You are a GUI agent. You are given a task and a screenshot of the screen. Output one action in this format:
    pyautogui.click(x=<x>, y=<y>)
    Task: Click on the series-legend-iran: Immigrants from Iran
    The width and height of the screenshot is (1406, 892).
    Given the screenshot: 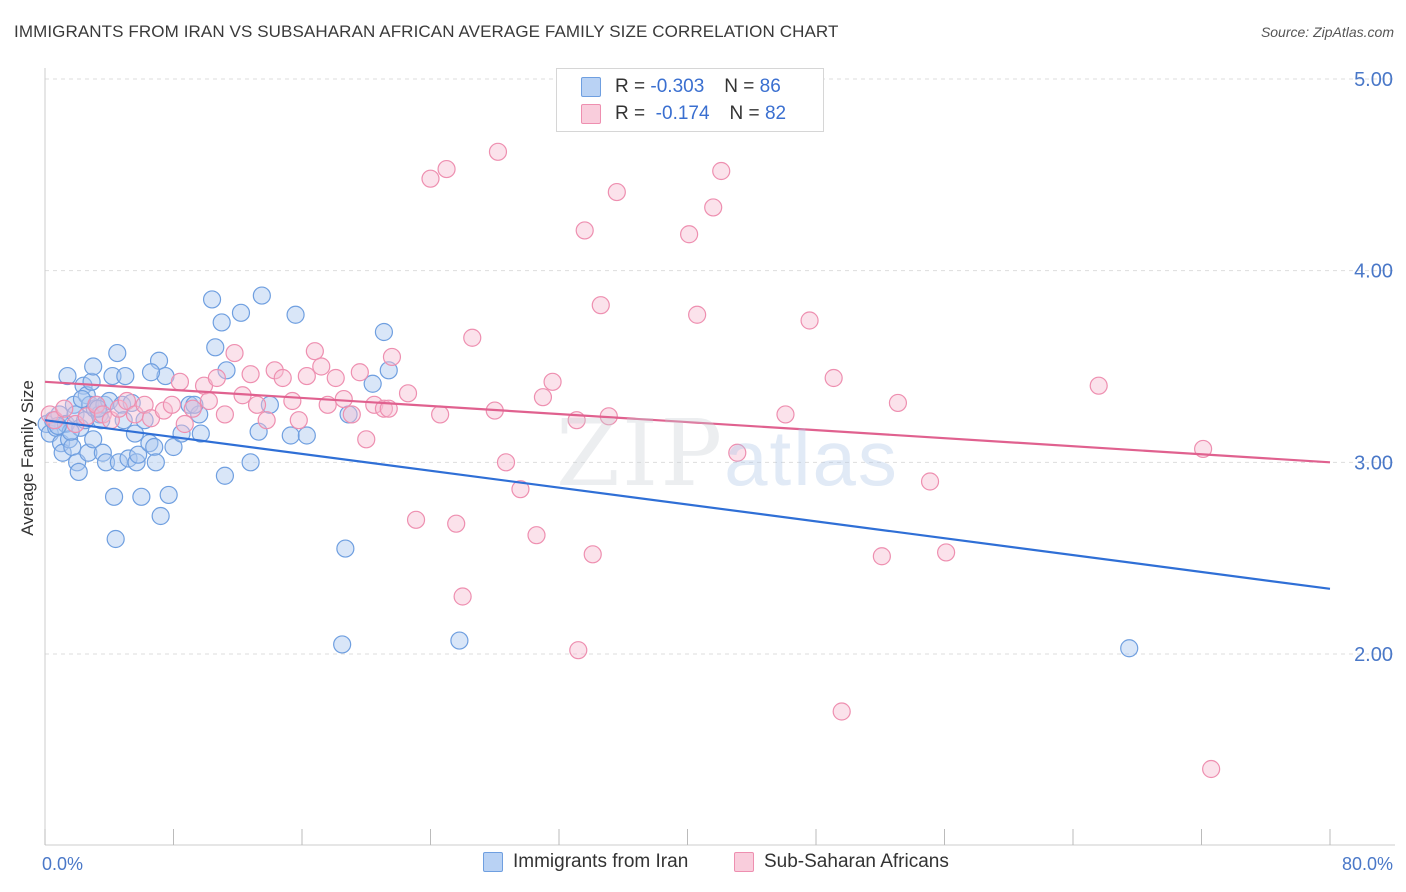 What is the action you would take?
    pyautogui.click(x=585, y=862)
    